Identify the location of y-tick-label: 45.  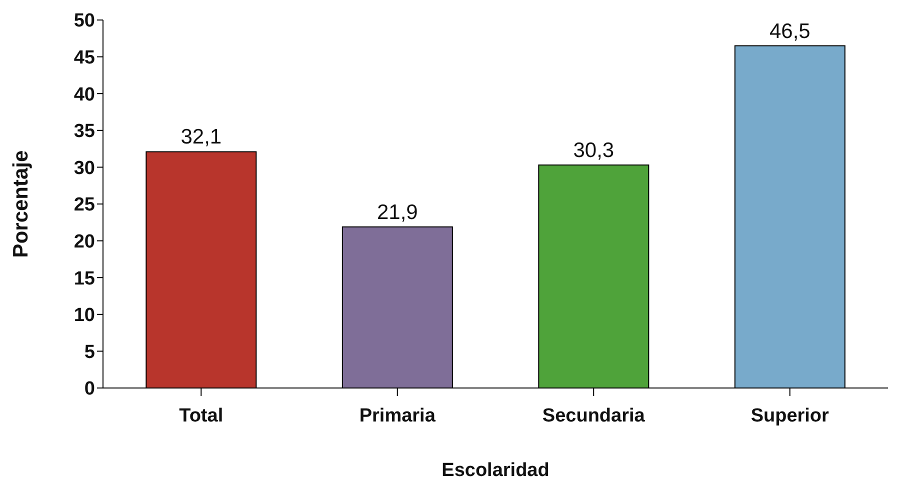
(85, 58).